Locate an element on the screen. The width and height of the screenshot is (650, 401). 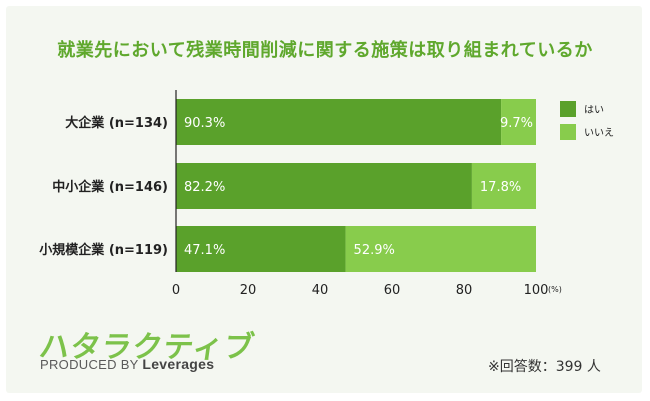
data-label: 9.7% is located at coordinates (516, 123).